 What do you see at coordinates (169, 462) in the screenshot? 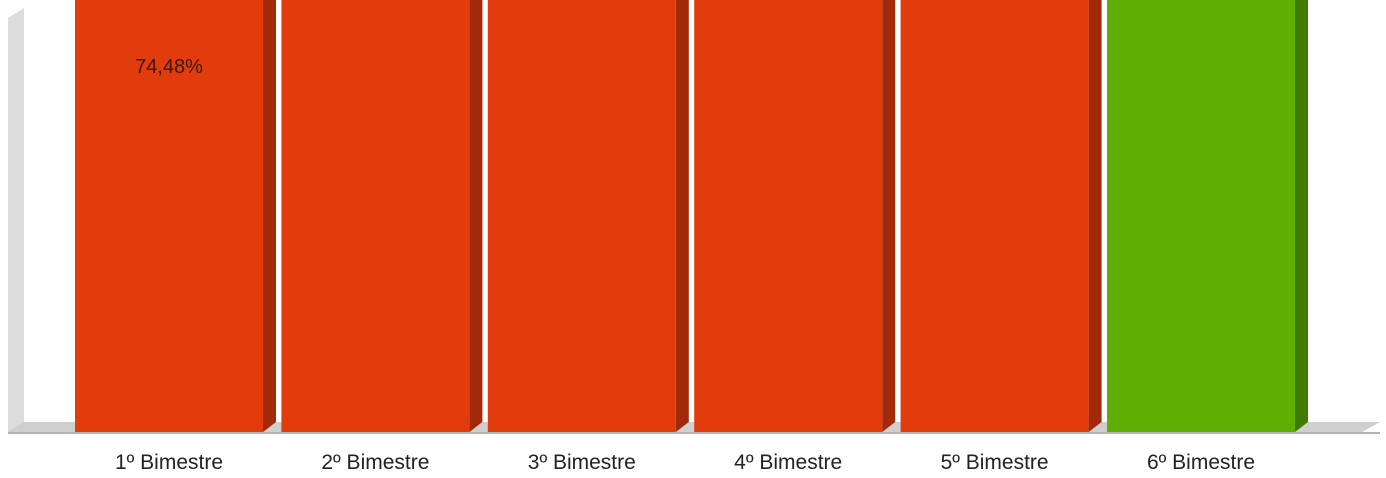
I see `category-label: 1º Bimestre` at bounding box center [169, 462].